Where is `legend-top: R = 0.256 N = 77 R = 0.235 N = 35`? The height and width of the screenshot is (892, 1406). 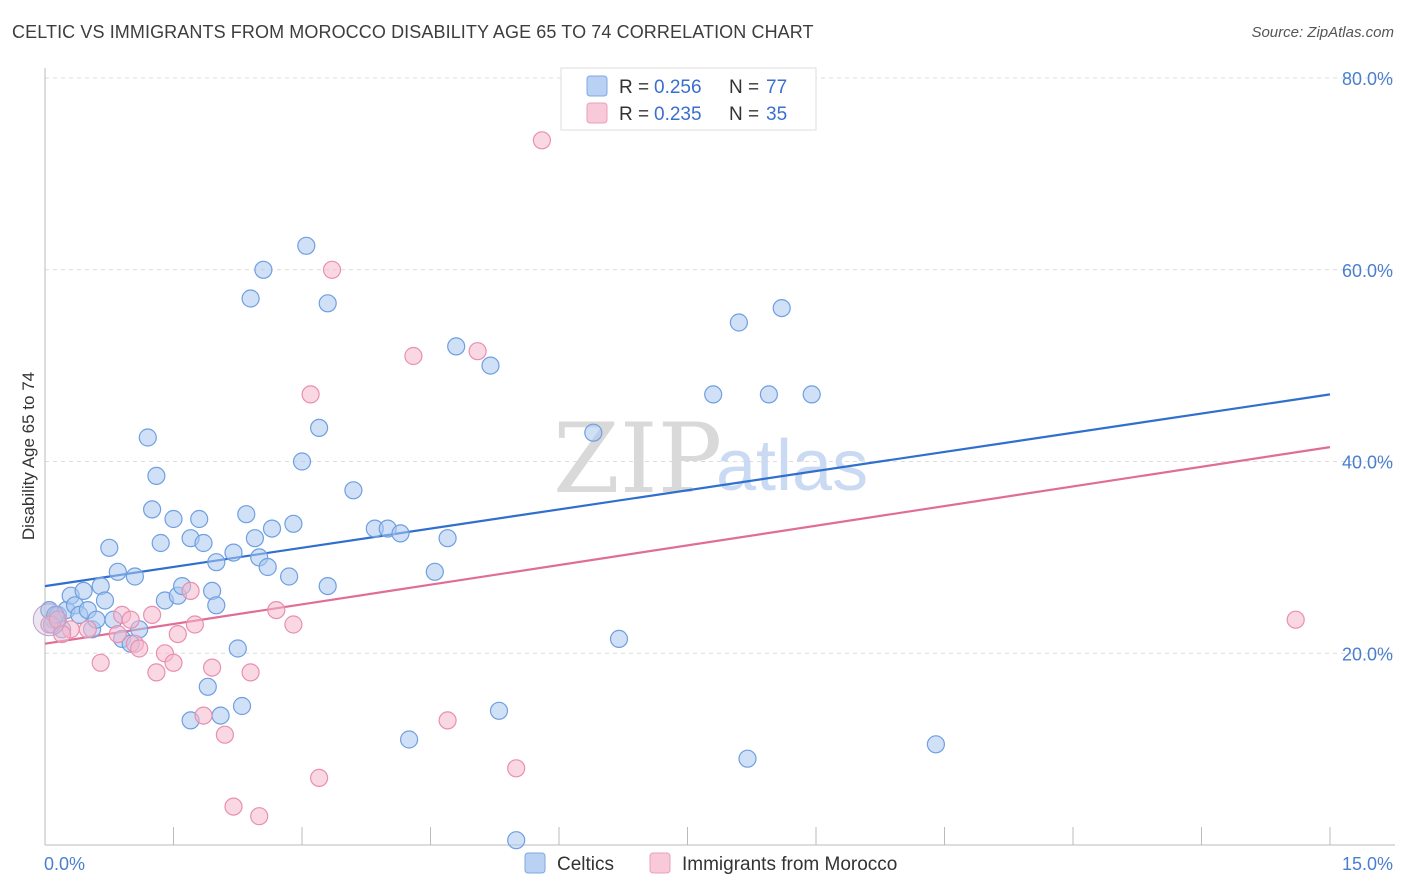 legend-top: R = 0.256 N = 77 R = 0.235 N = 35 is located at coordinates (688, 99).